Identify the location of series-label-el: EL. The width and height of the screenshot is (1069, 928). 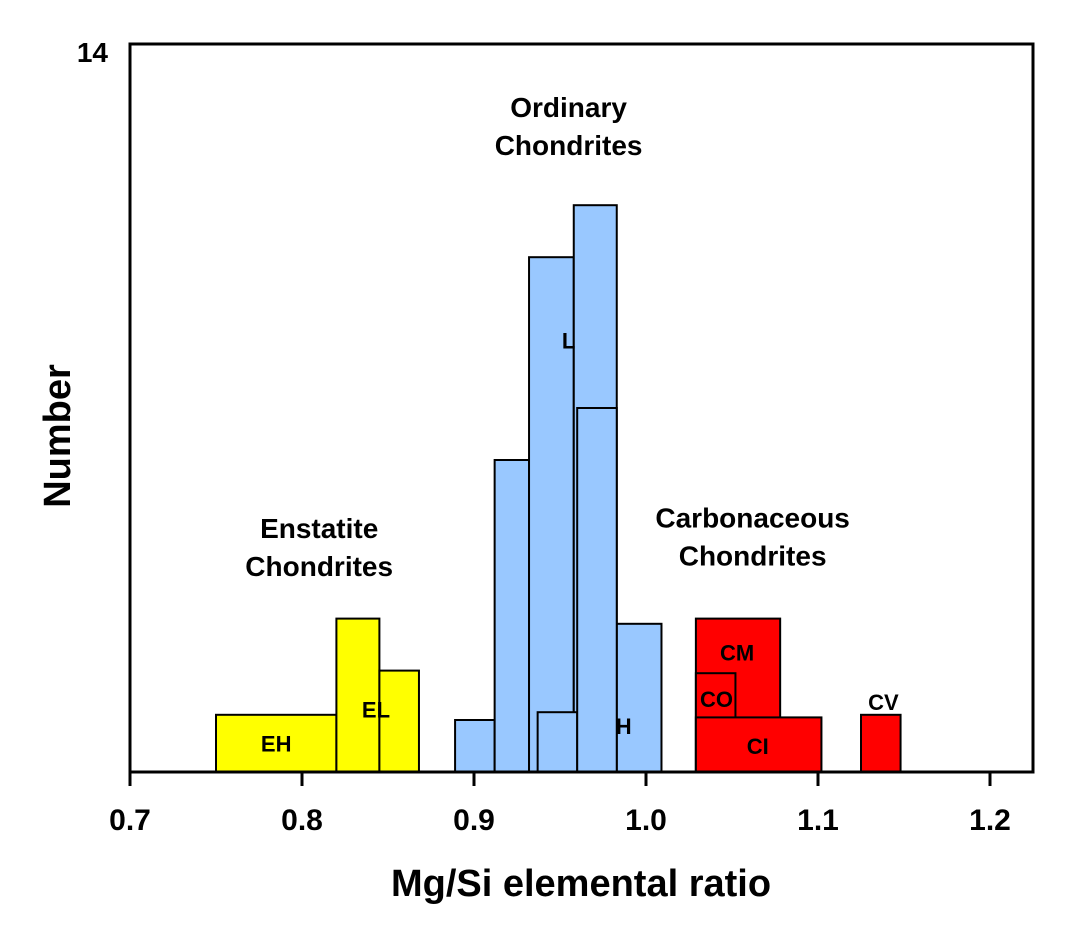
(376, 710).